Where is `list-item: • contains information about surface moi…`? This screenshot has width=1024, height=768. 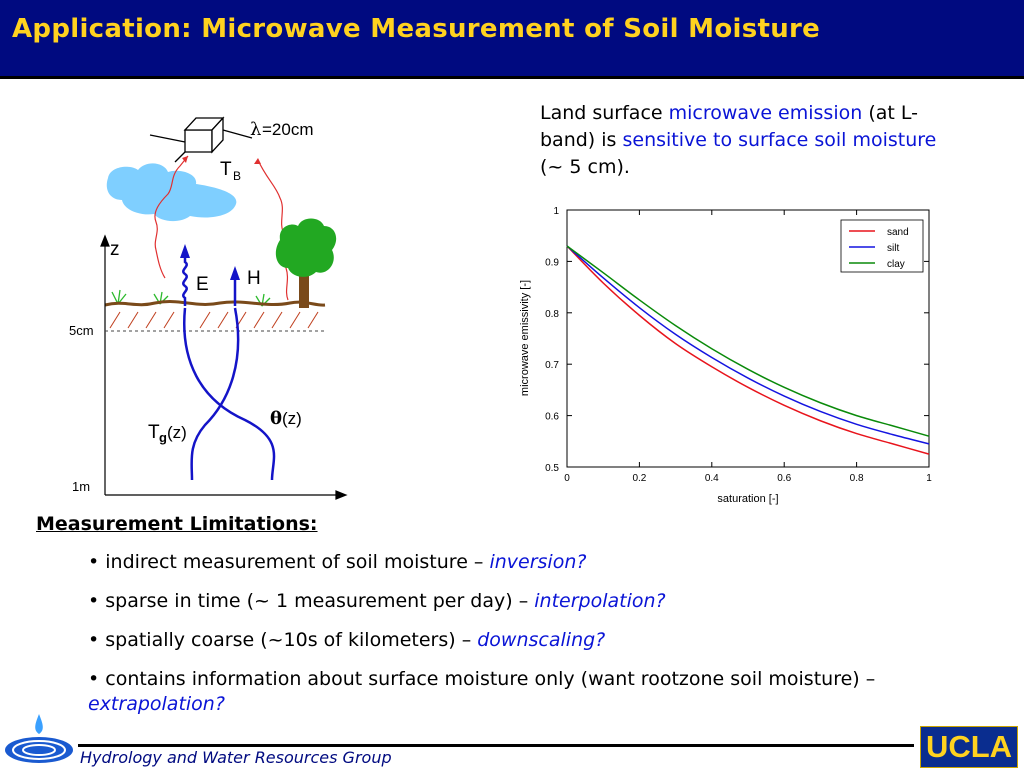
list-item: • contains information about surface moi… is located at coordinates (513, 692).